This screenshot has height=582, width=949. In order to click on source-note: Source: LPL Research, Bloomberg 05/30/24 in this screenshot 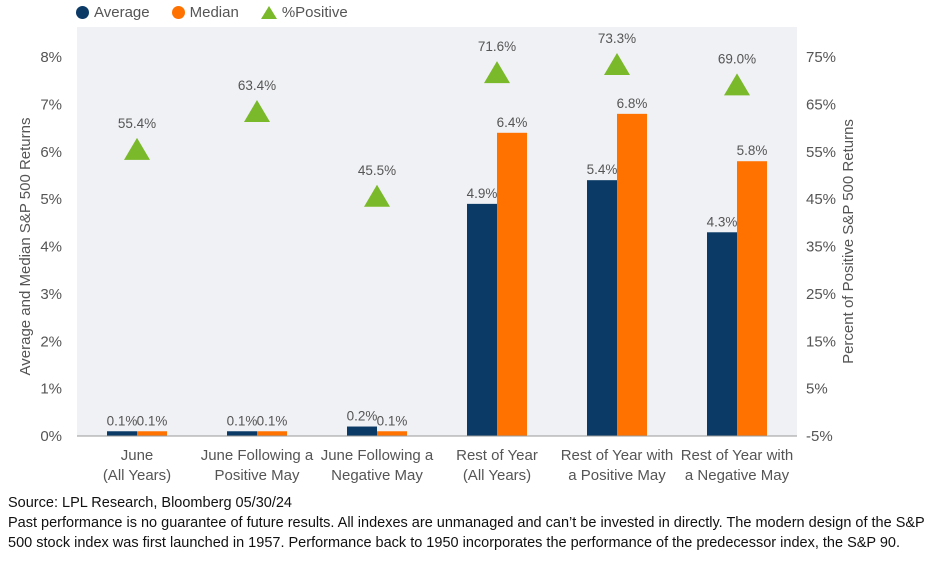, I will do `click(150, 503)`.